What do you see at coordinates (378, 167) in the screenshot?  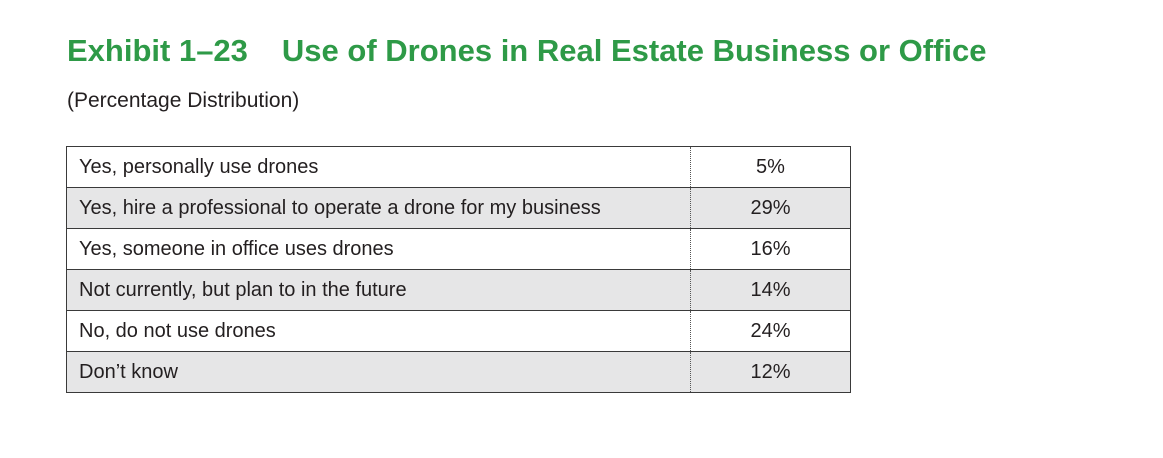 I see `row-label: Yes, personally use drones` at bounding box center [378, 167].